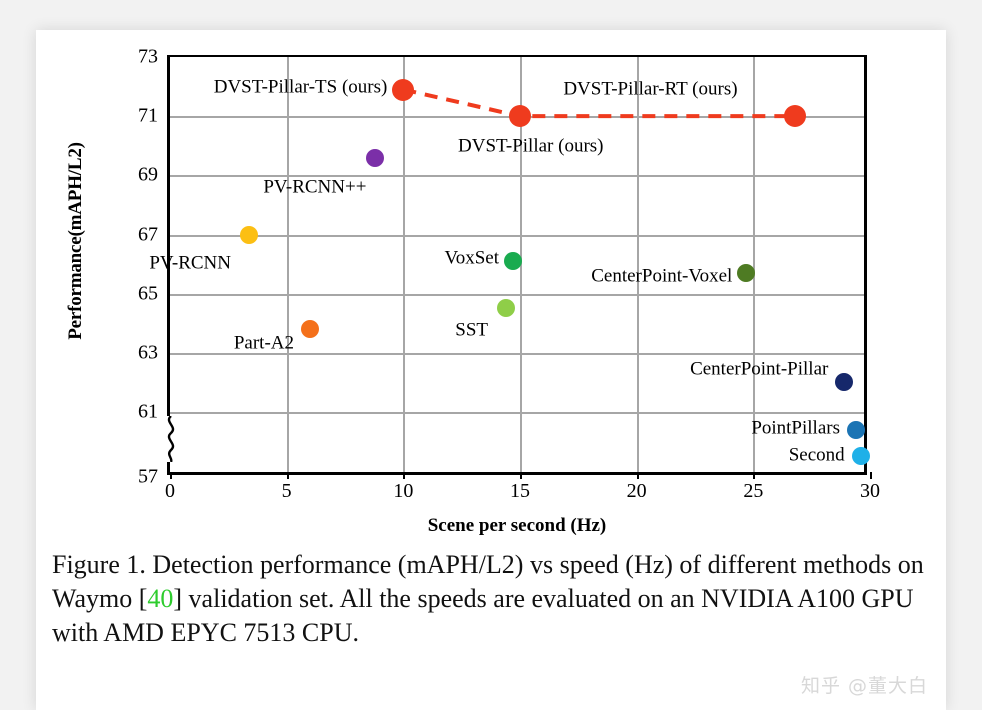  What do you see at coordinates (286, 491) in the screenshot?
I see `x-axis-tick-label: 5` at bounding box center [286, 491].